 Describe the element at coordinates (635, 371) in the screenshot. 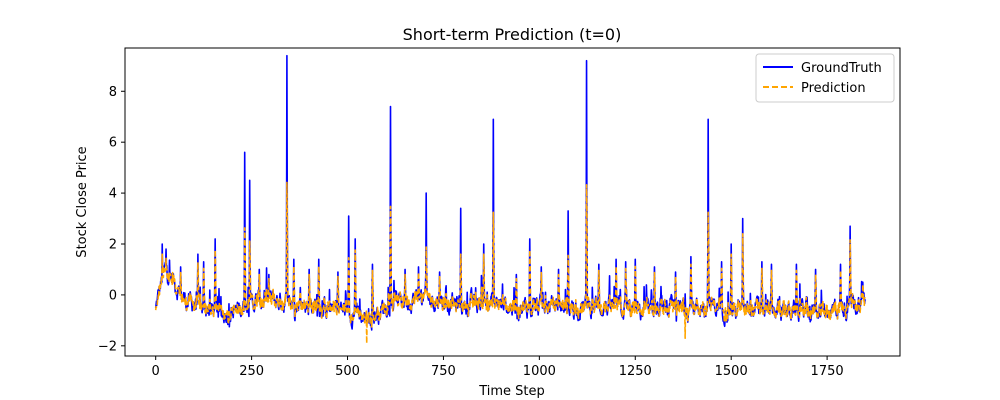

I see `x-tick-label: 1250` at that location.